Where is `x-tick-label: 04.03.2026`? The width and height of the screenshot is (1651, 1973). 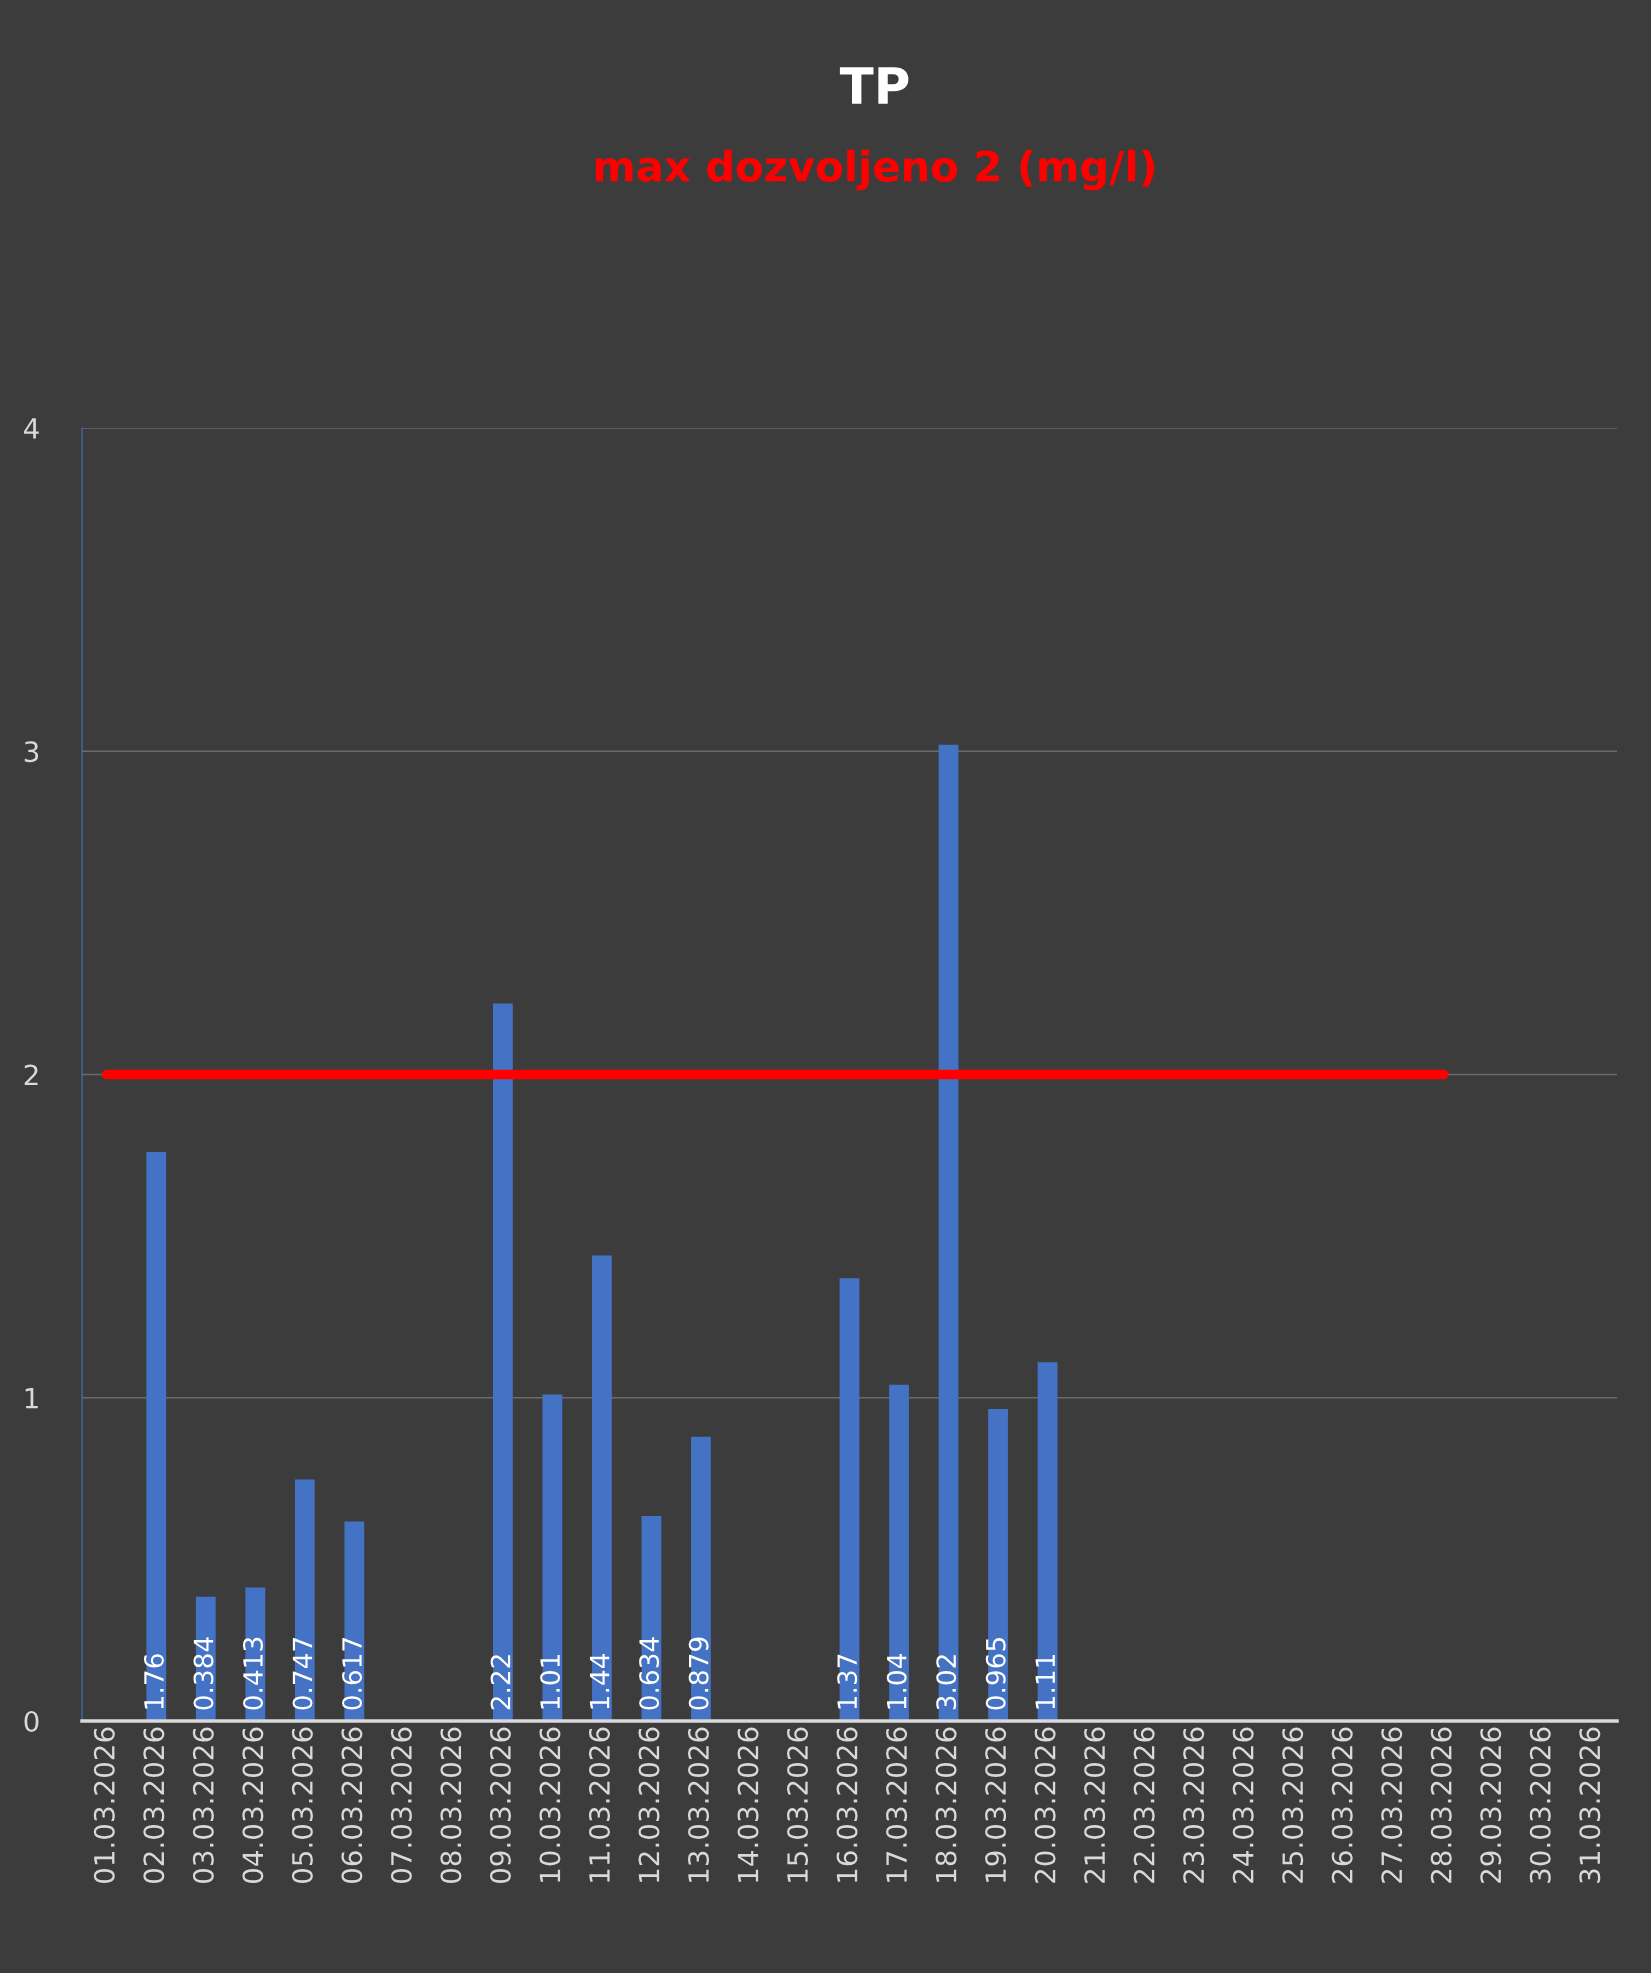 x-tick-label: 04.03.2026 is located at coordinates (253, 1805).